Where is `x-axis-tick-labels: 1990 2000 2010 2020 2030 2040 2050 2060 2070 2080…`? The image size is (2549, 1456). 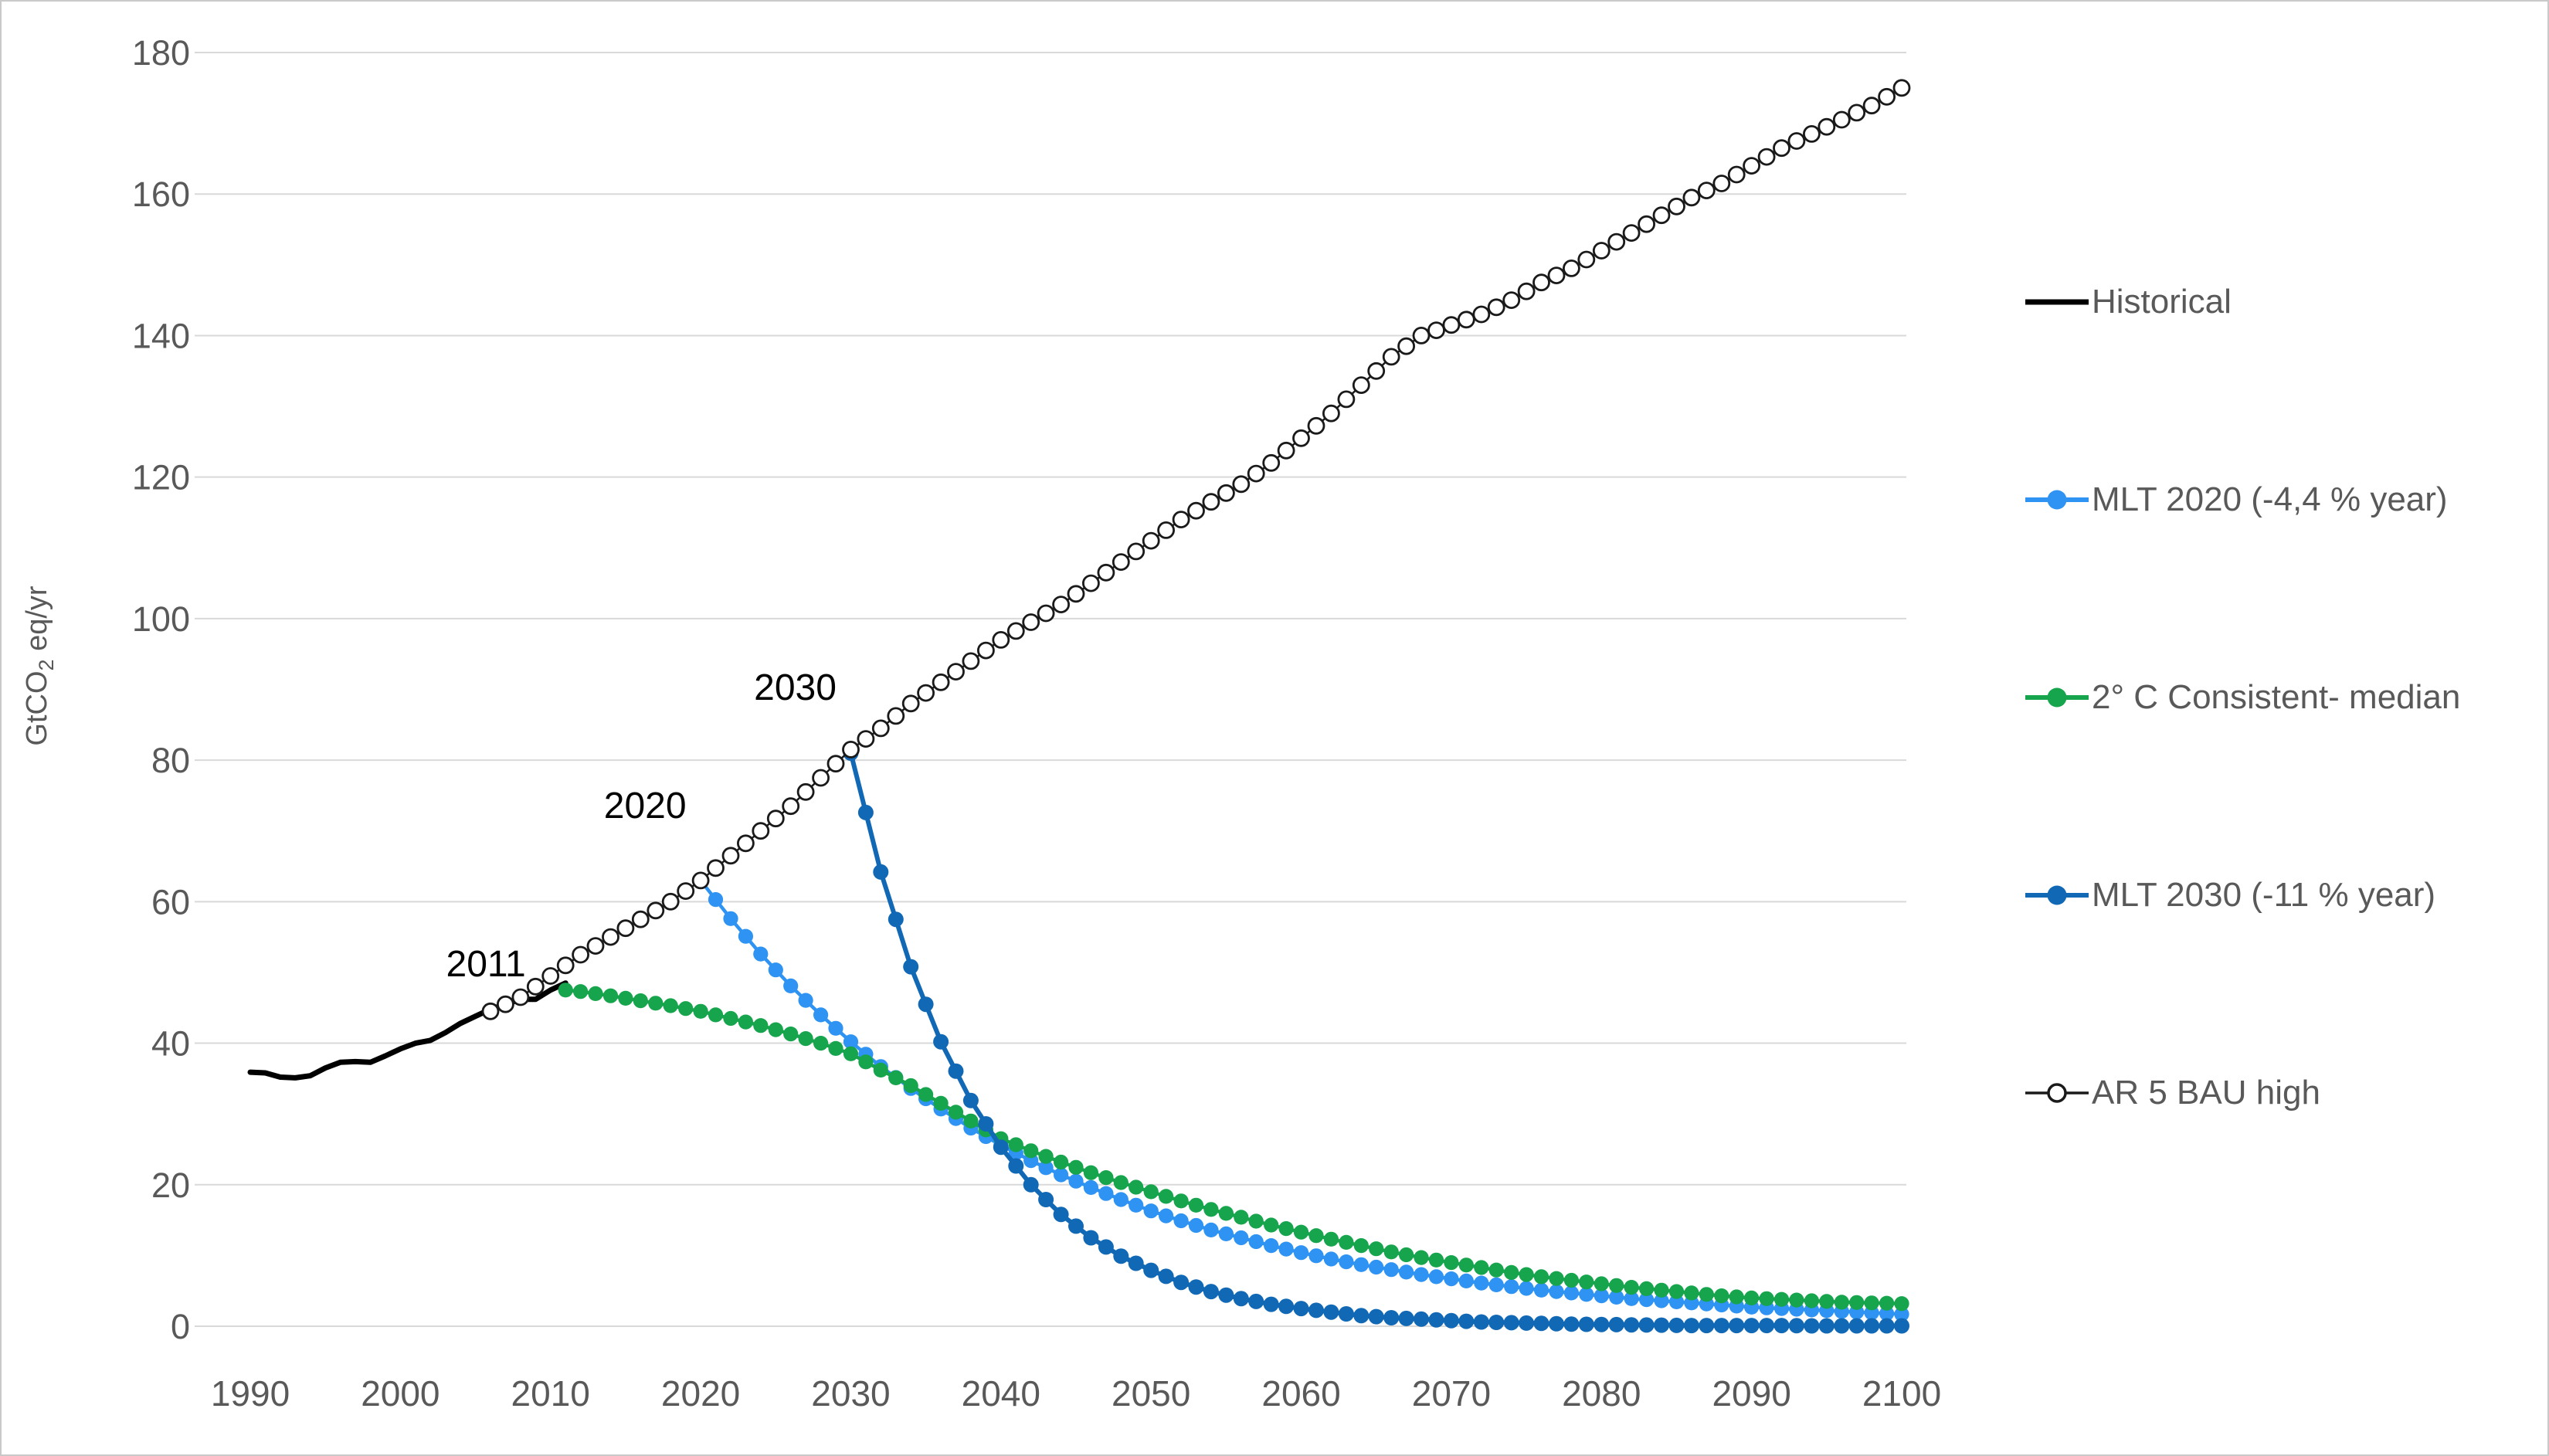 x-axis-tick-labels: 1990 2000 2010 2020 2030 2040 2050 2060 2070 2080… is located at coordinates (1076, 1393).